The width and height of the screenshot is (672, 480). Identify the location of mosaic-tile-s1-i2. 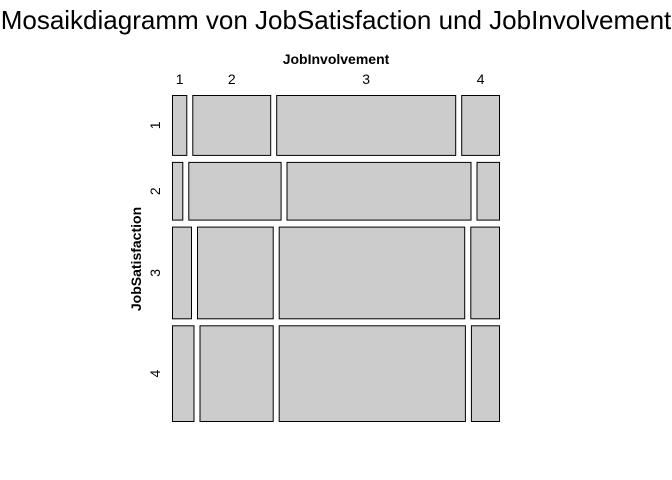
(232, 125).